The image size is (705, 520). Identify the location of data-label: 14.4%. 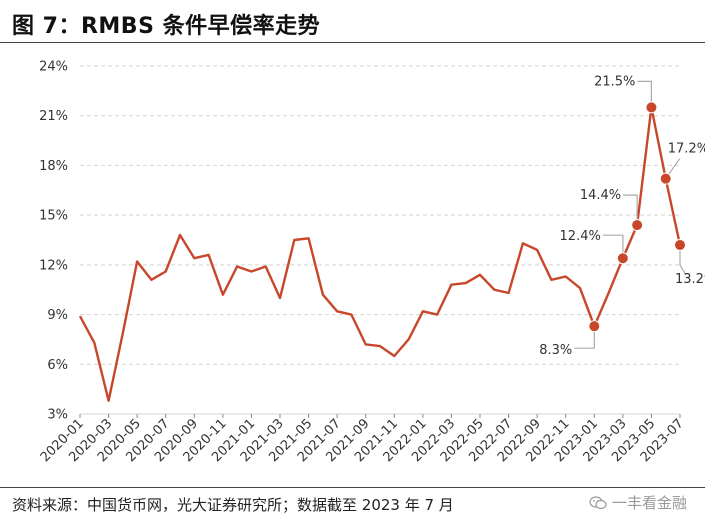
(600, 195).